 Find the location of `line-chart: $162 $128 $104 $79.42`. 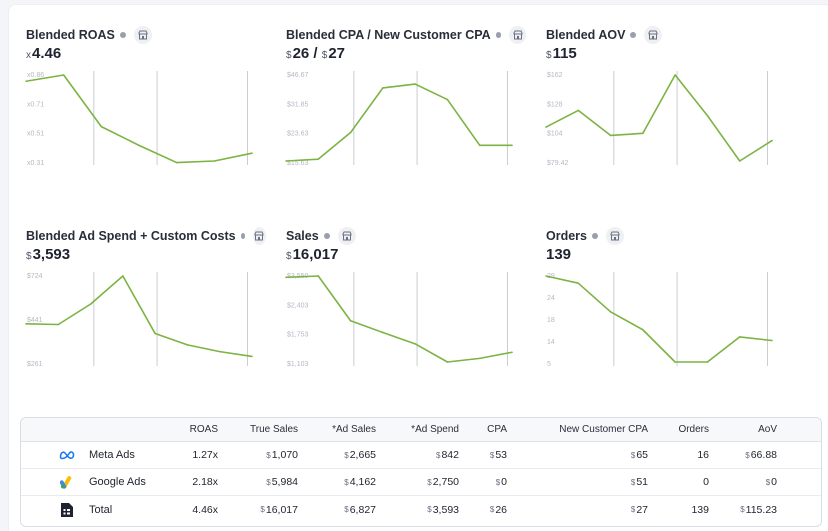

line-chart: $162 $128 $104 $79.42 is located at coordinates (659, 119).